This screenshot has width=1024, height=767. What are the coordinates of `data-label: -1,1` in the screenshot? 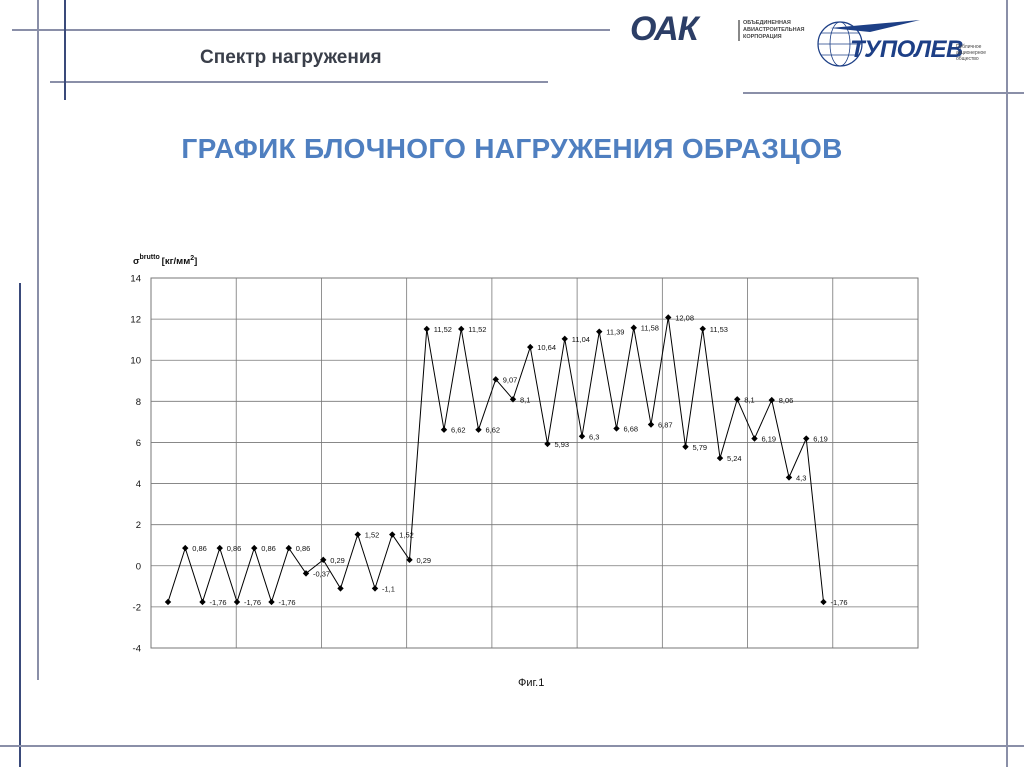 It's located at (388, 588).